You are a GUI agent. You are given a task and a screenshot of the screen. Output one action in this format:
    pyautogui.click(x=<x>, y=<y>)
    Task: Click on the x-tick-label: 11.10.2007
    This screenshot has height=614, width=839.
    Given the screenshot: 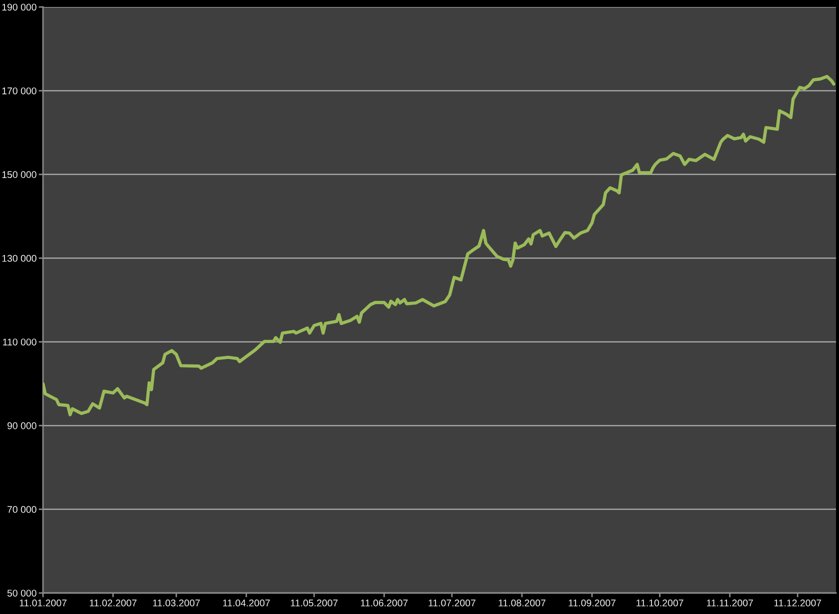 What is the action you would take?
    pyautogui.click(x=660, y=603)
    